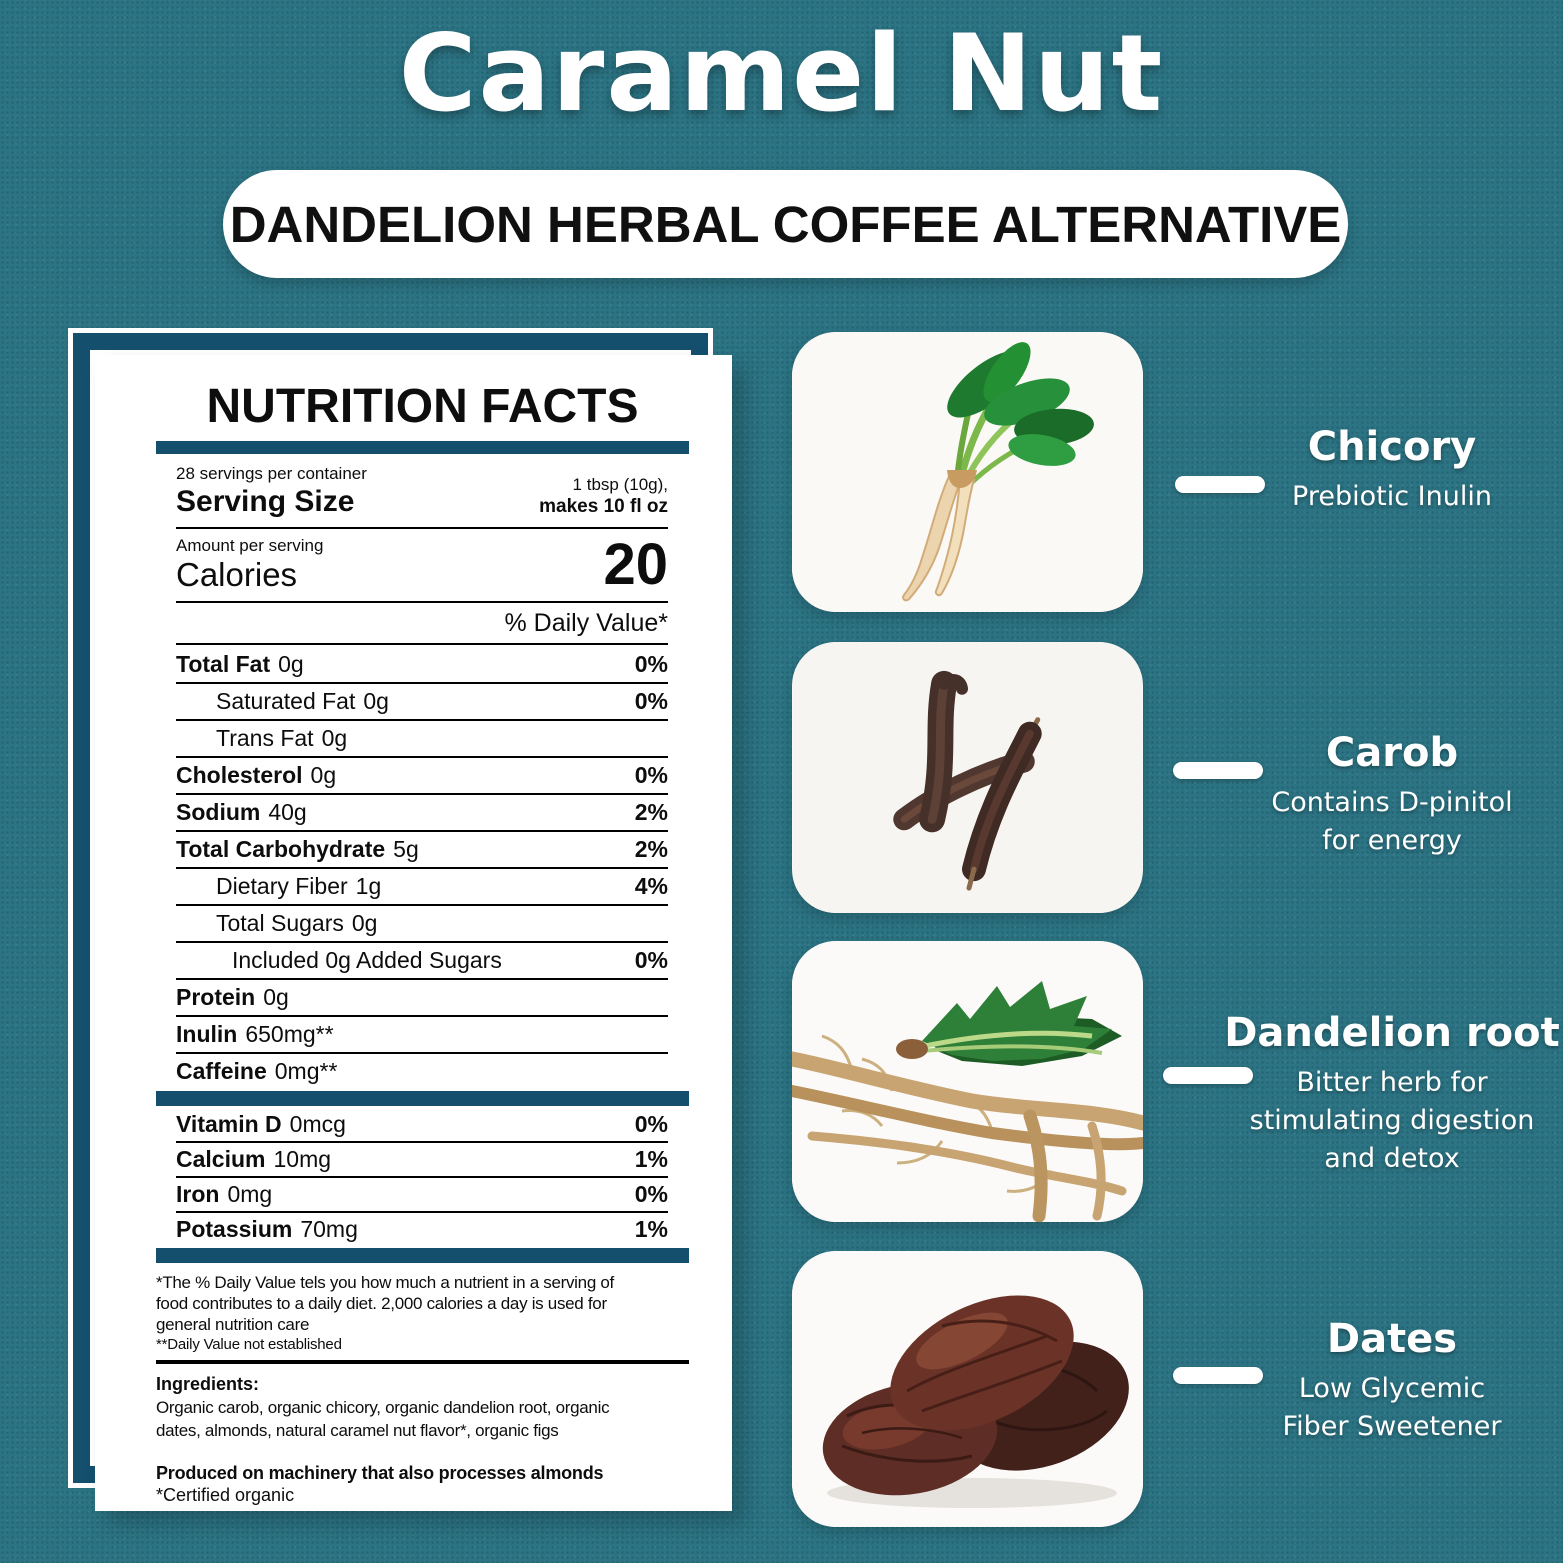  I want to click on callout-connector-dates, so click(1218, 1375).